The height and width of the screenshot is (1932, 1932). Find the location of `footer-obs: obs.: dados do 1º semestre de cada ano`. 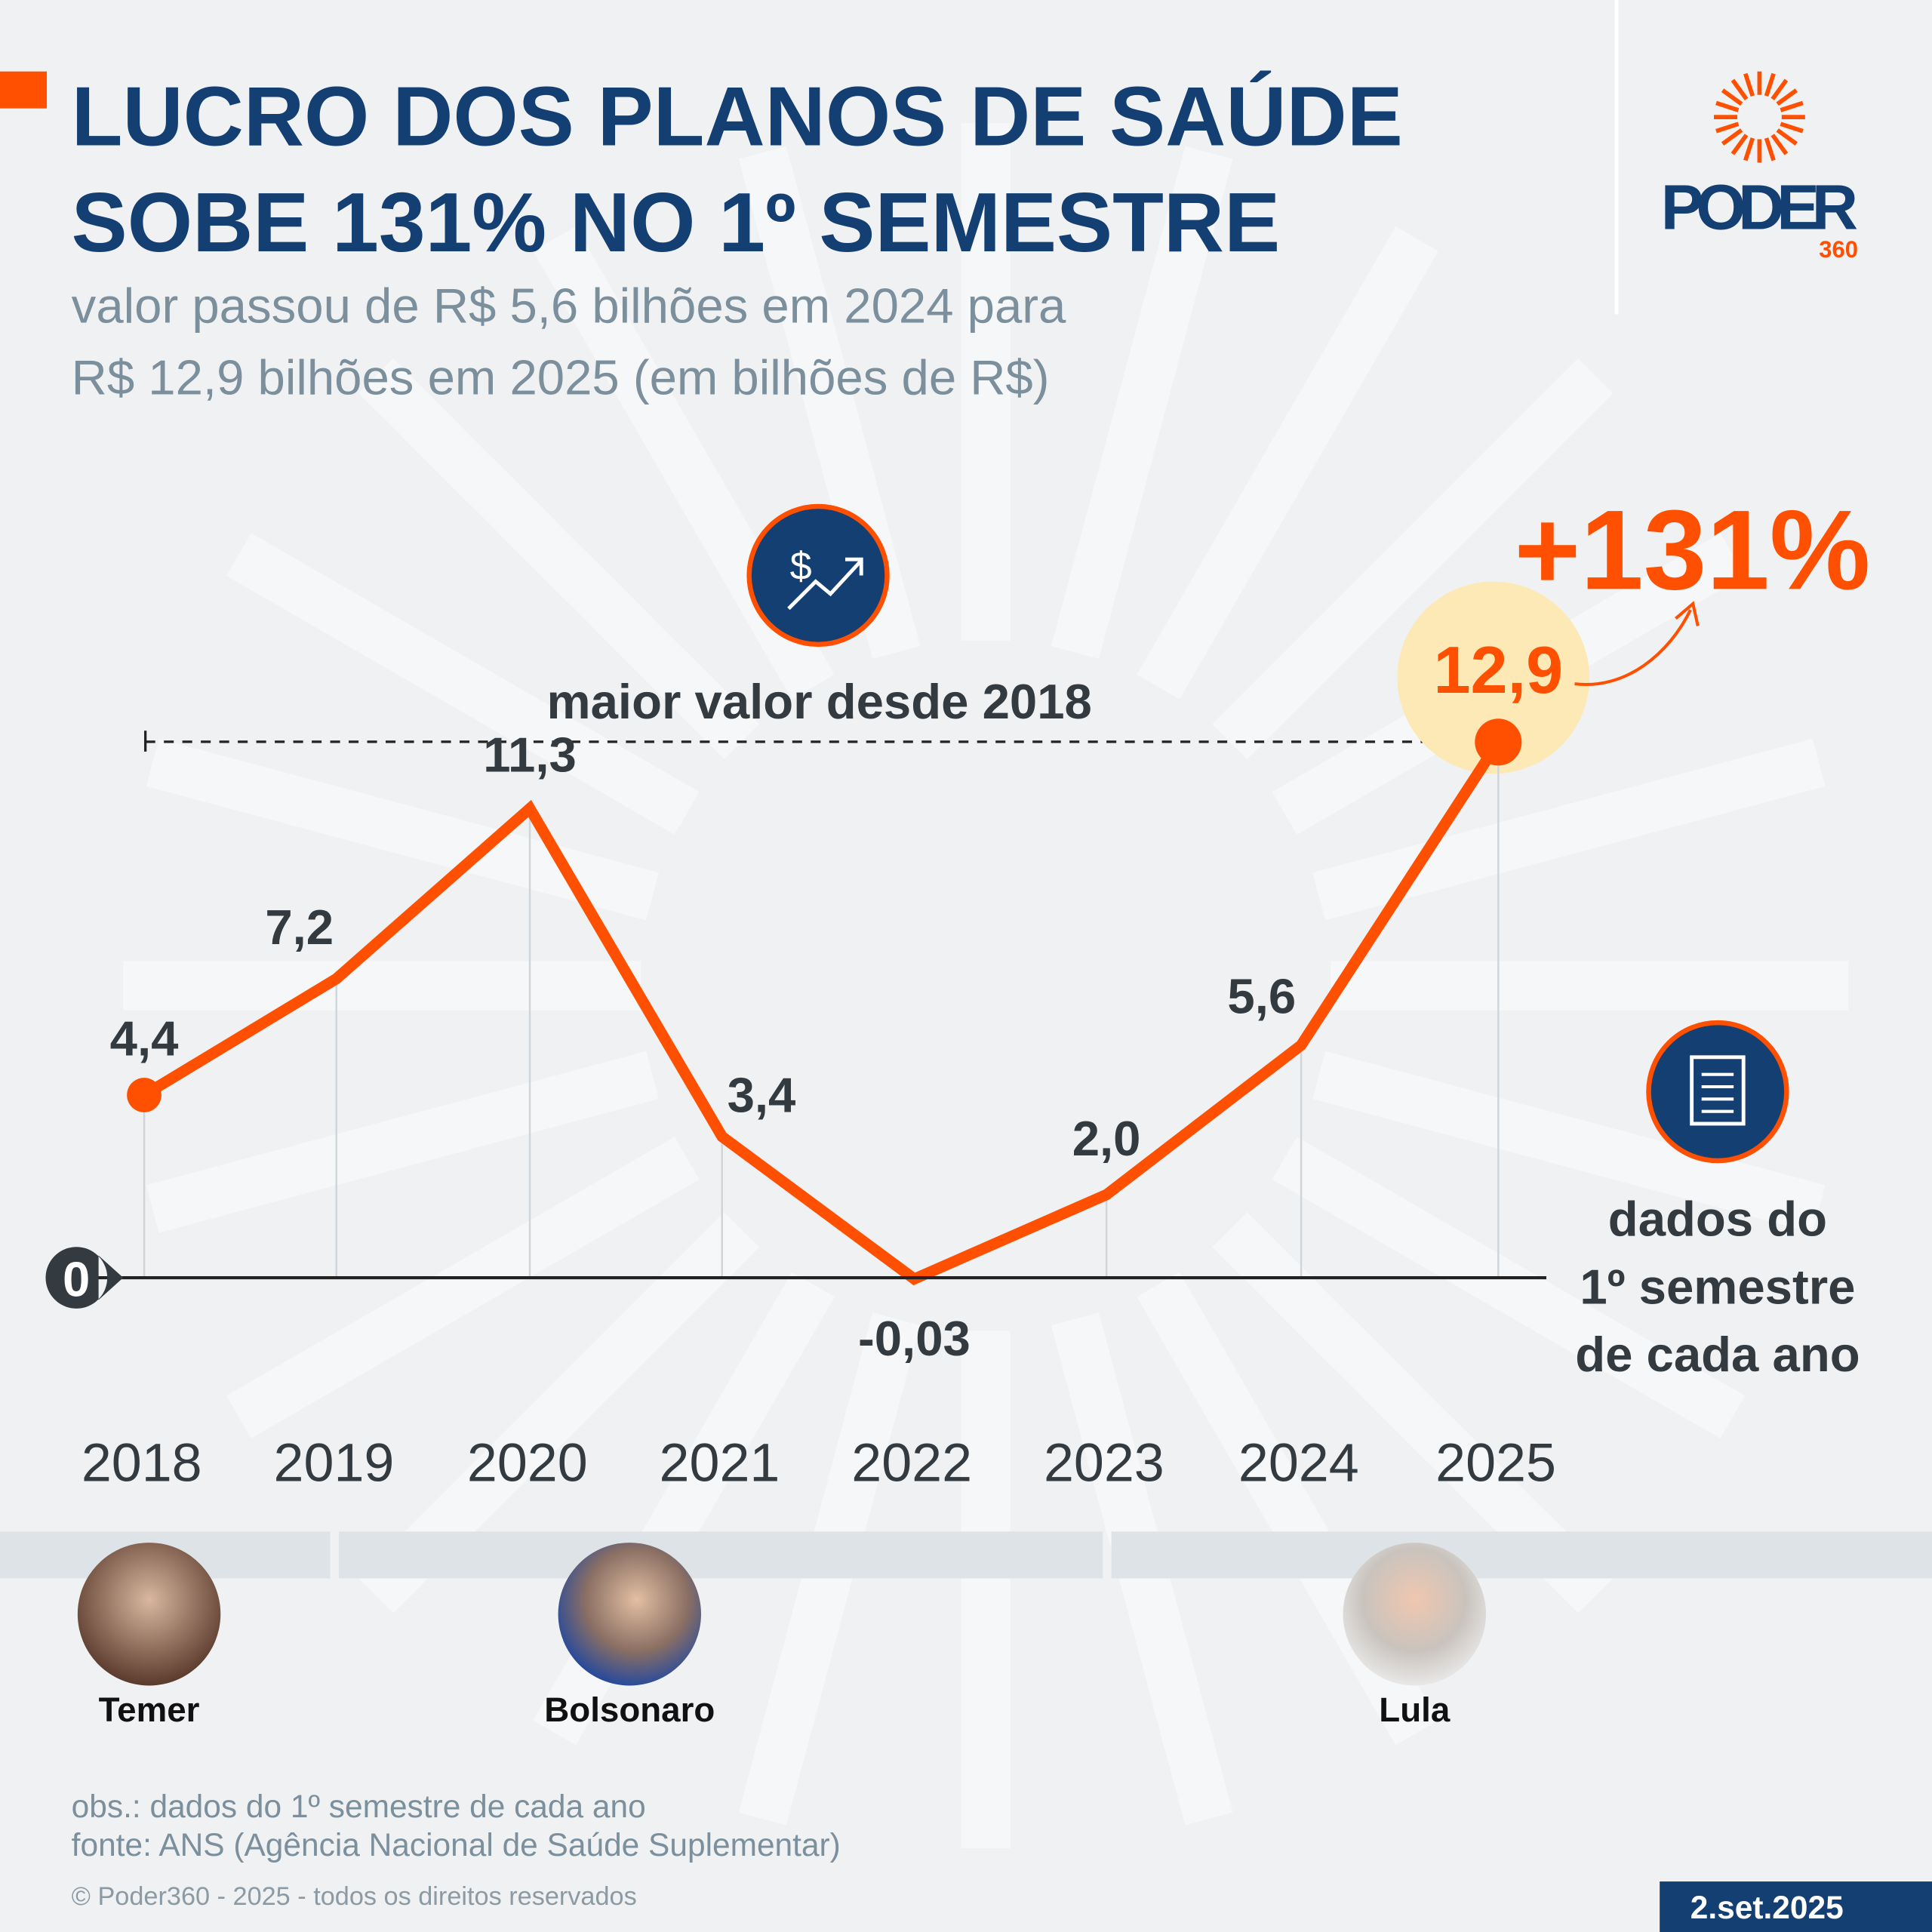

footer-obs: obs.: dados do 1º semestre de cada ano is located at coordinates (359, 1806).